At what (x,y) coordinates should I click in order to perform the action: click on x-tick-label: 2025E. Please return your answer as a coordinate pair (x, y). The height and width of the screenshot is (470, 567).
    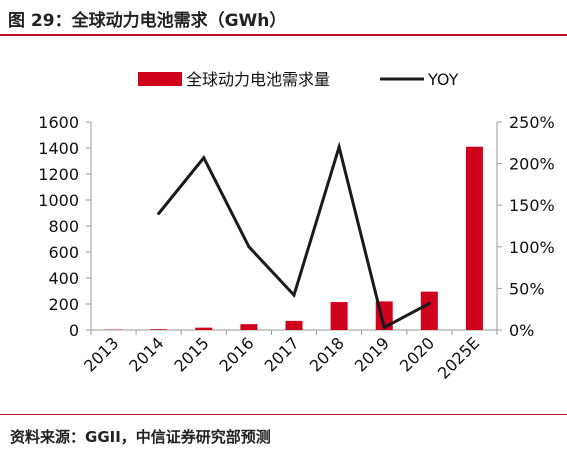
    Looking at the image, I should click on (458, 357).